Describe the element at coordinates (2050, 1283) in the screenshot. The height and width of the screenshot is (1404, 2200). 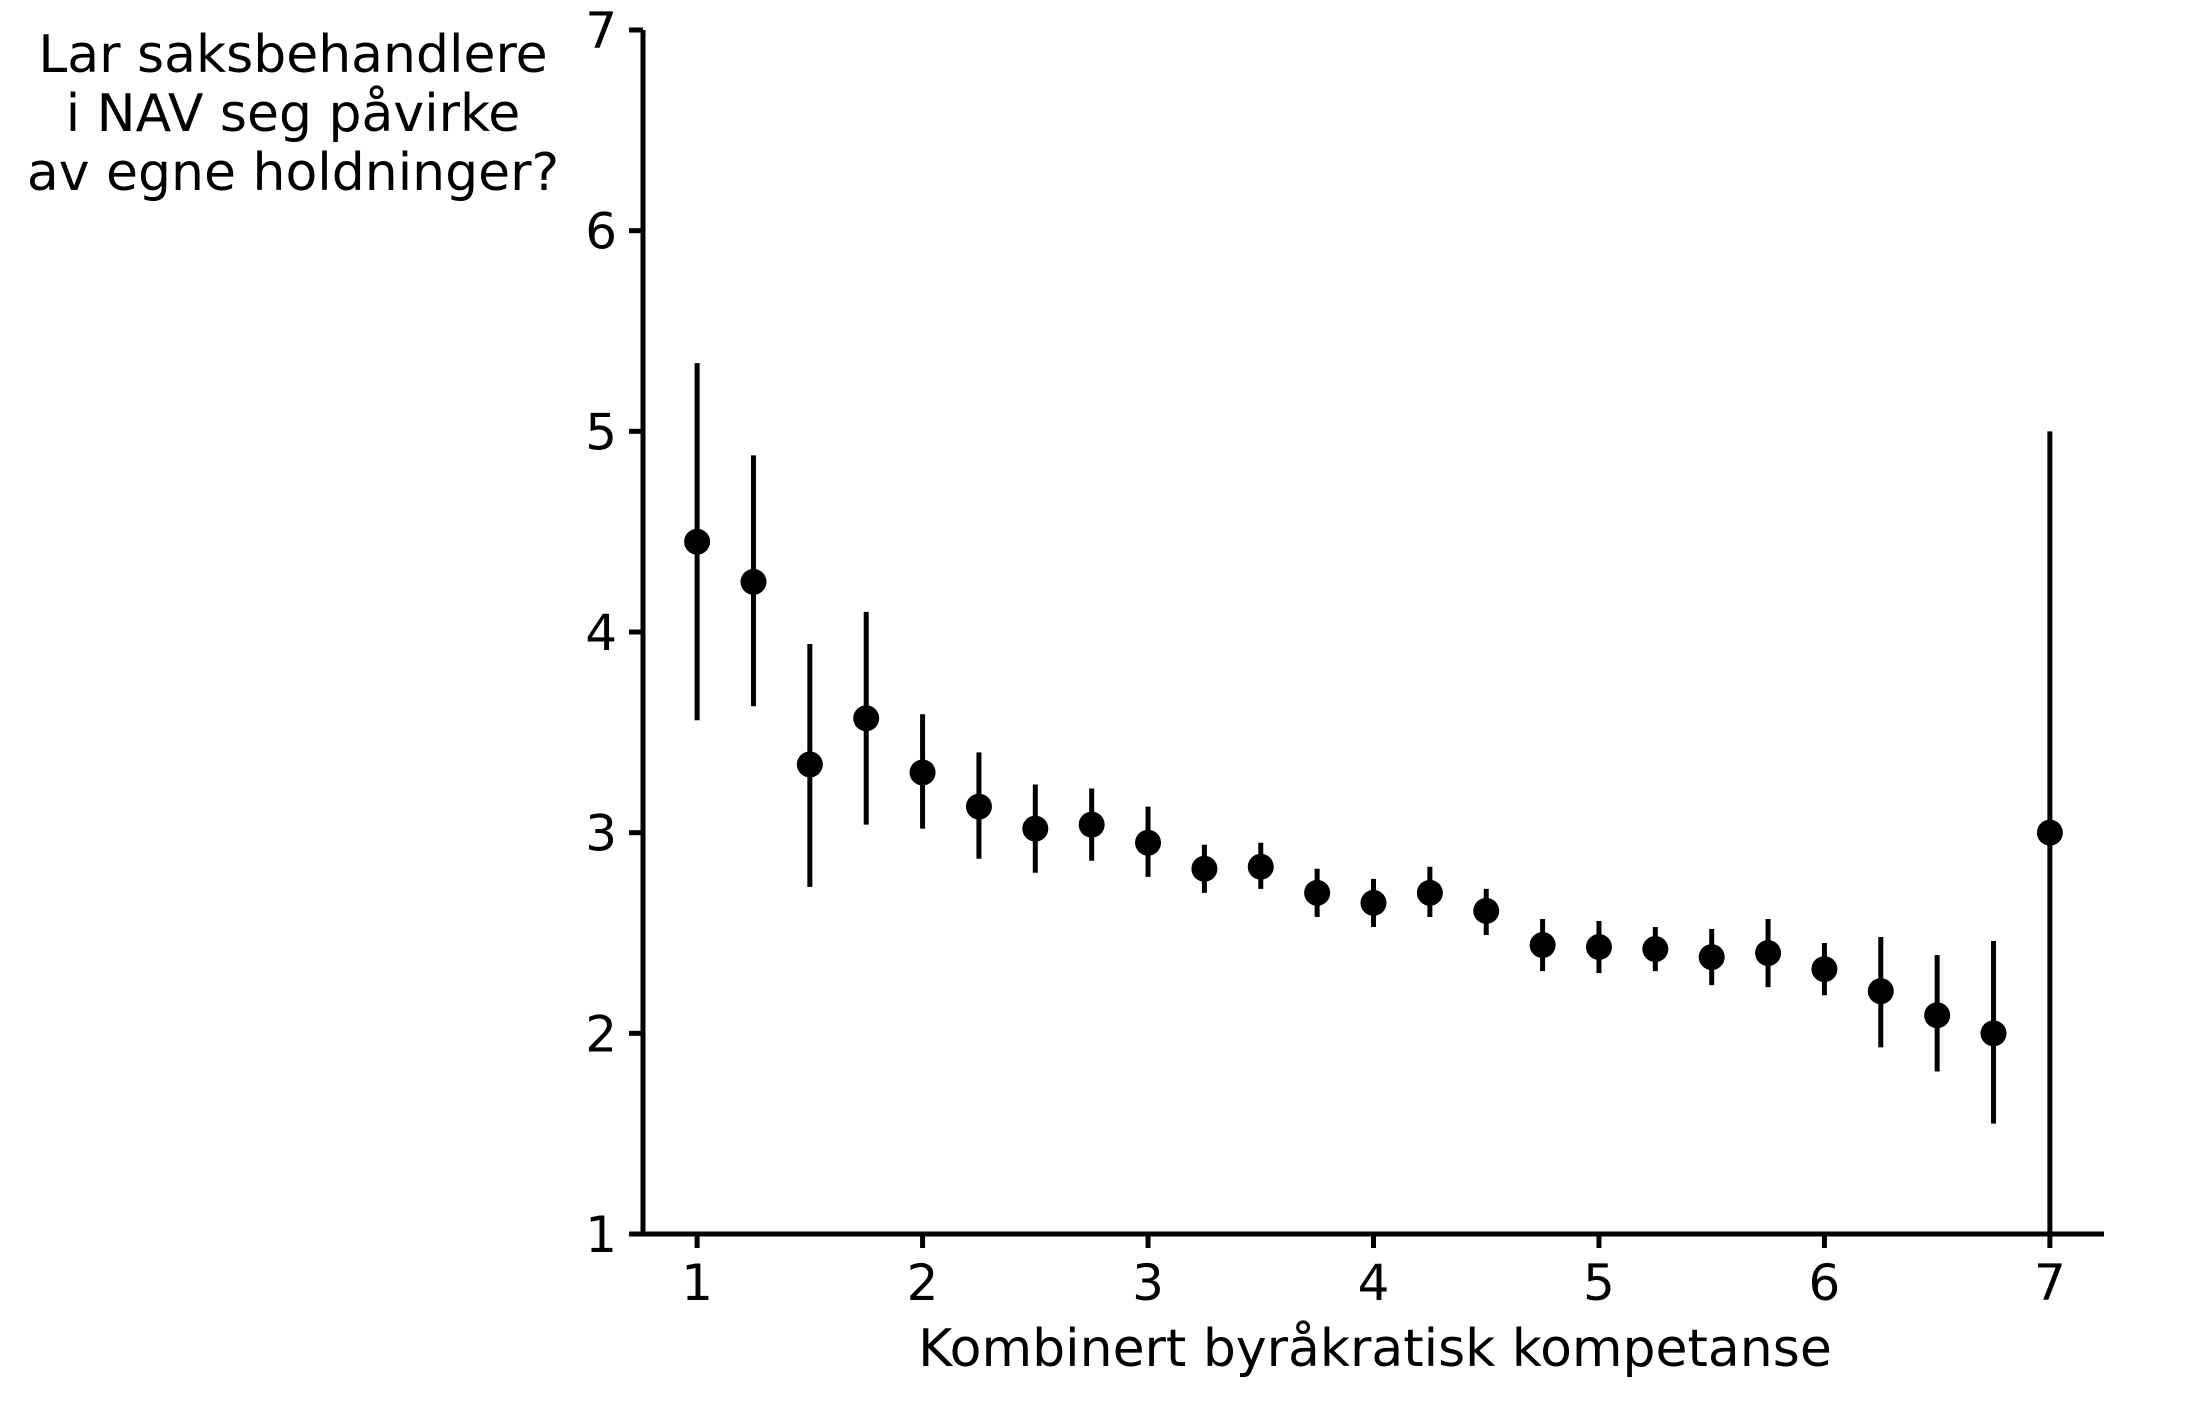
I see `x-tick-label-7: 7` at that location.